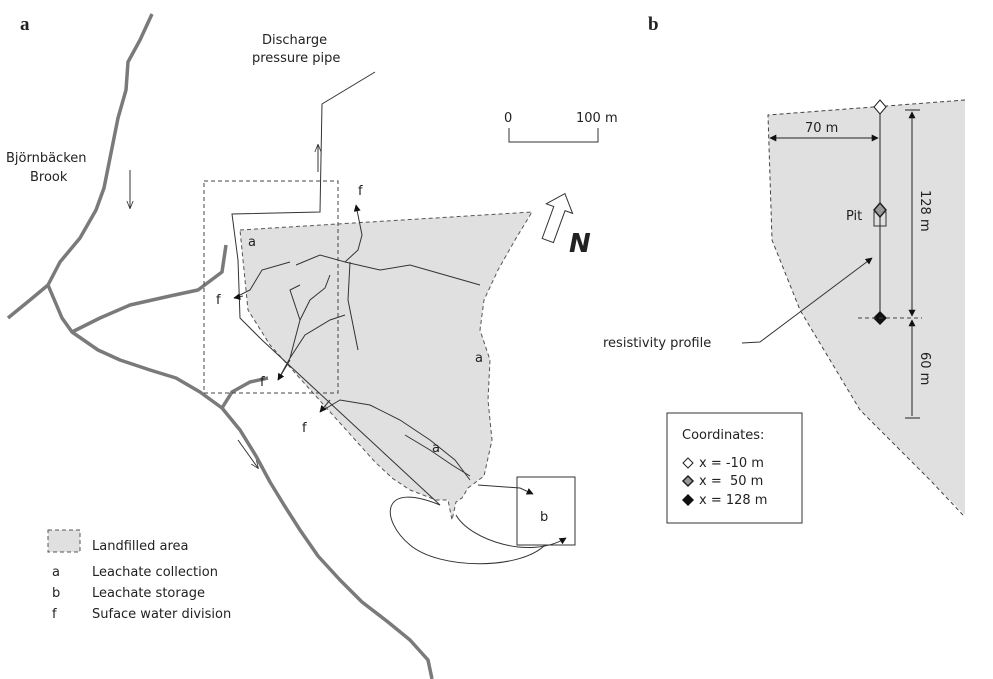 This screenshot has width=993, height=679. Describe the element at coordinates (807, 300) in the screenshot. I see `label-arrow` at that location.